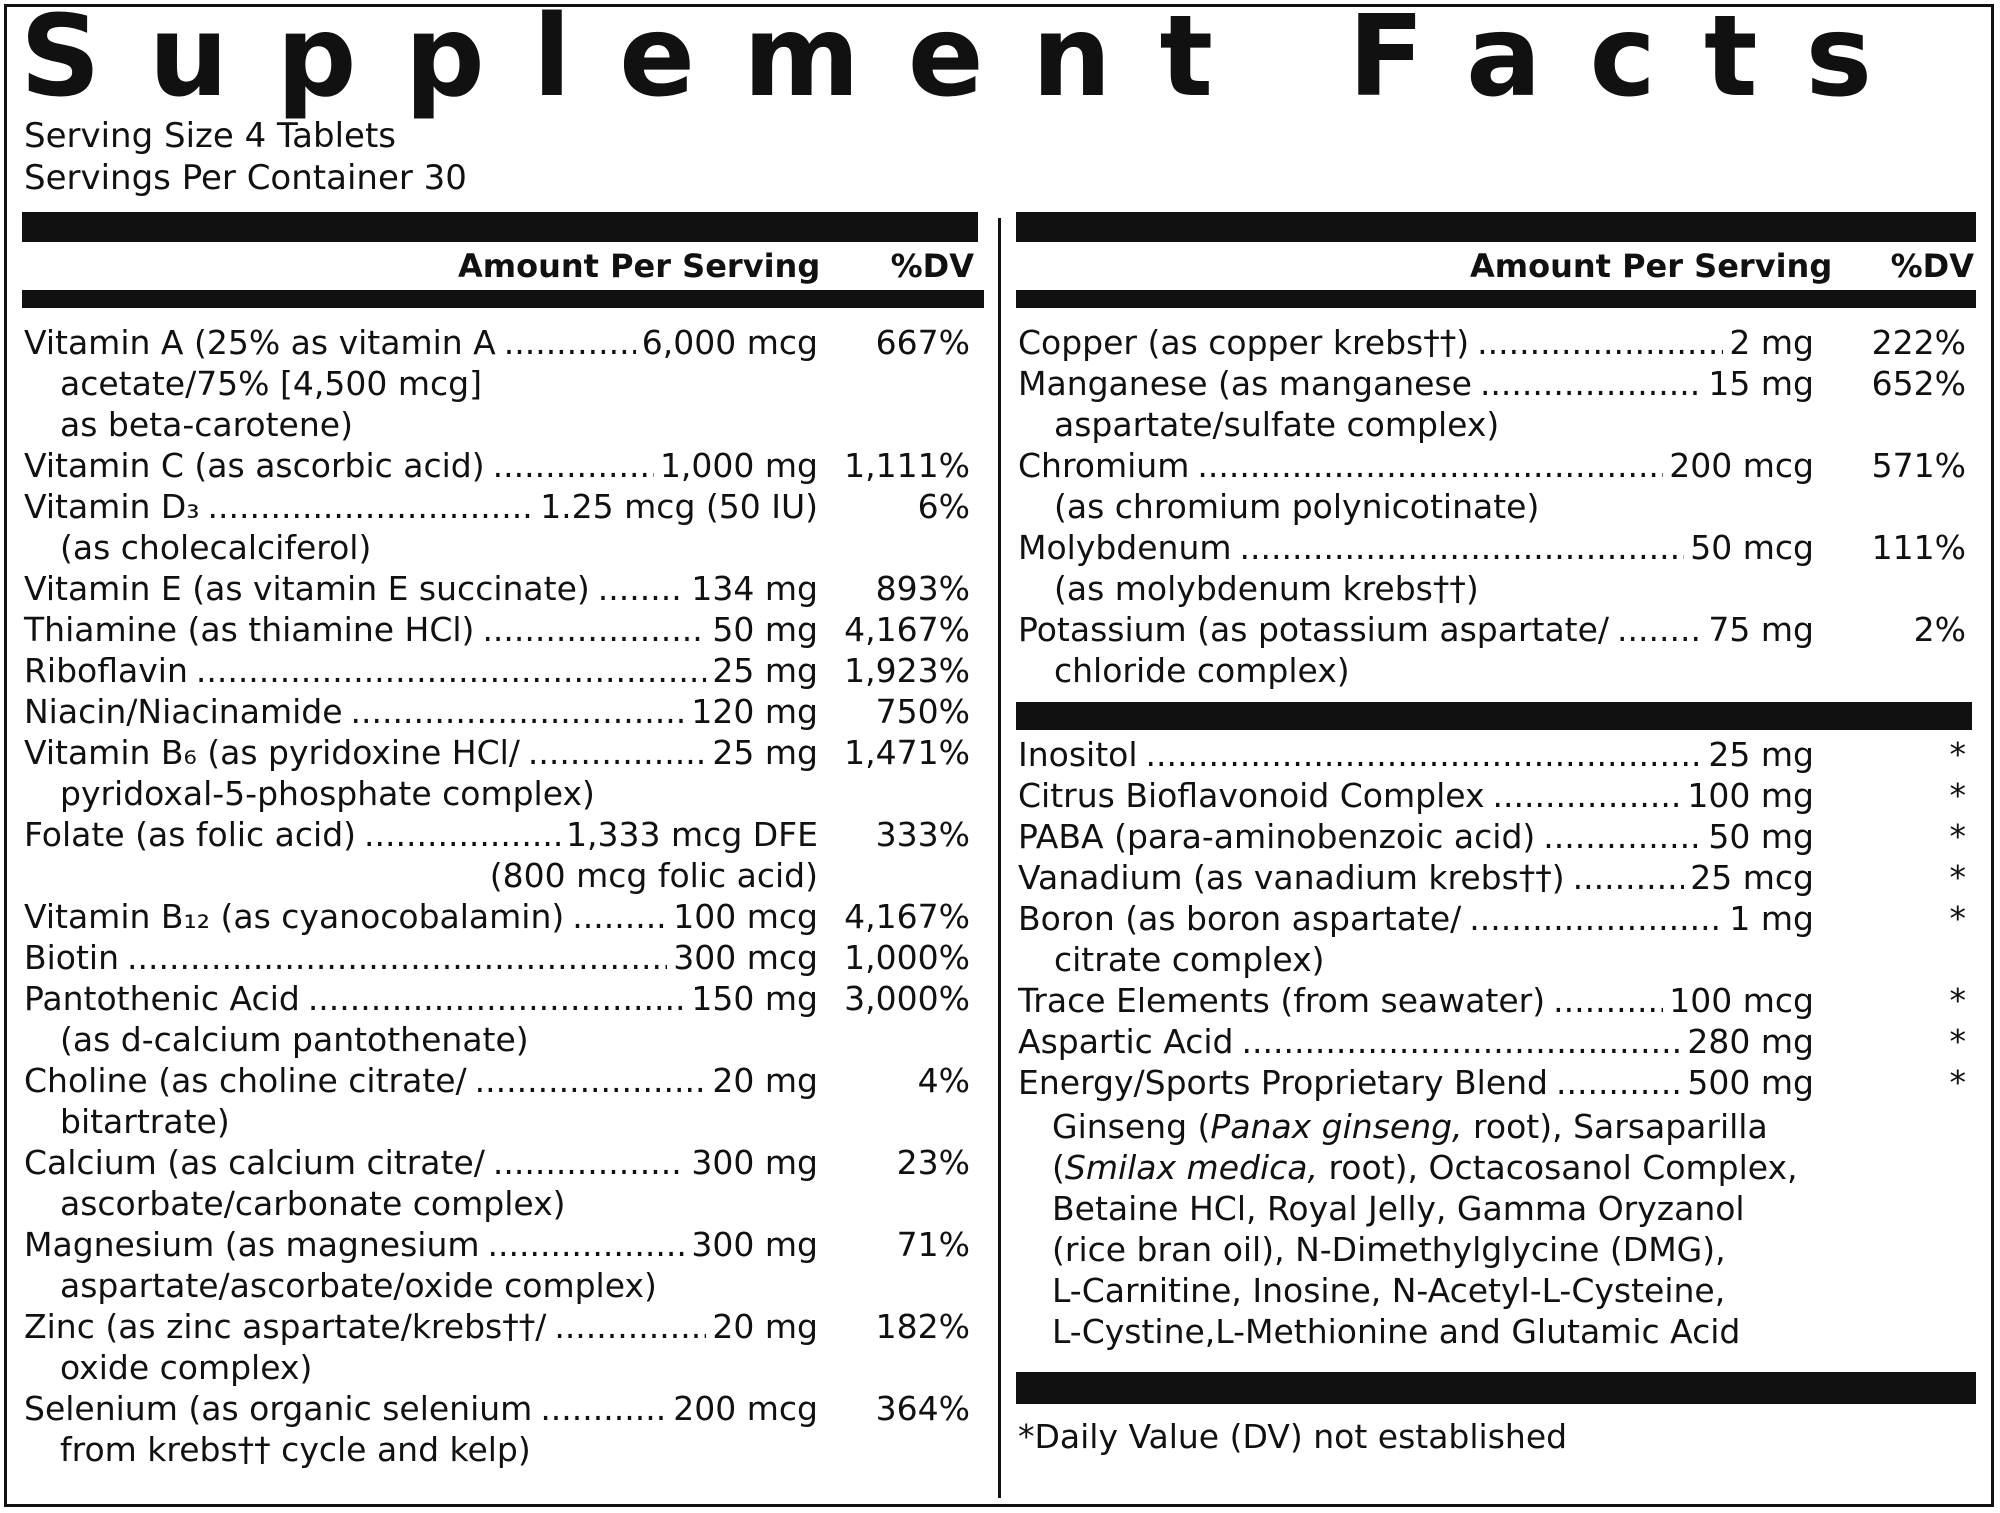 This screenshot has width=2000, height=1513. I want to click on nutrient-line: oxide complex), so click(501, 1367).